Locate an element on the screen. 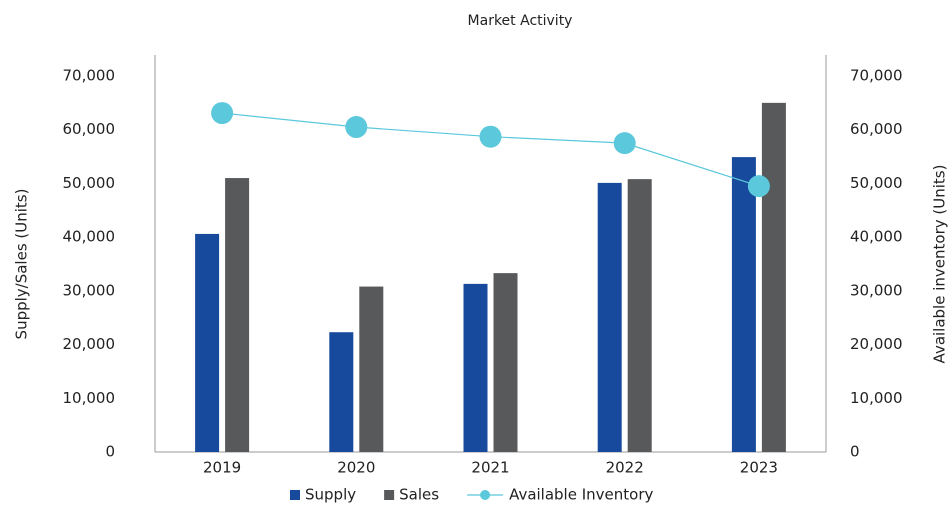  x-tick-label: 2020 is located at coordinates (356, 468).